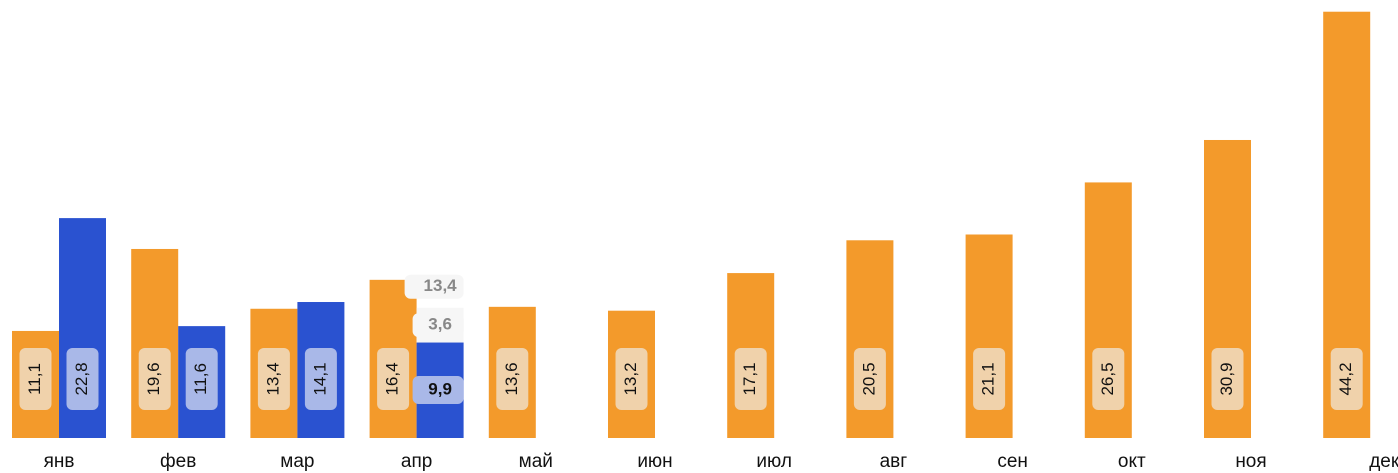  I want to click on value-label: 19,6, so click(153, 378).